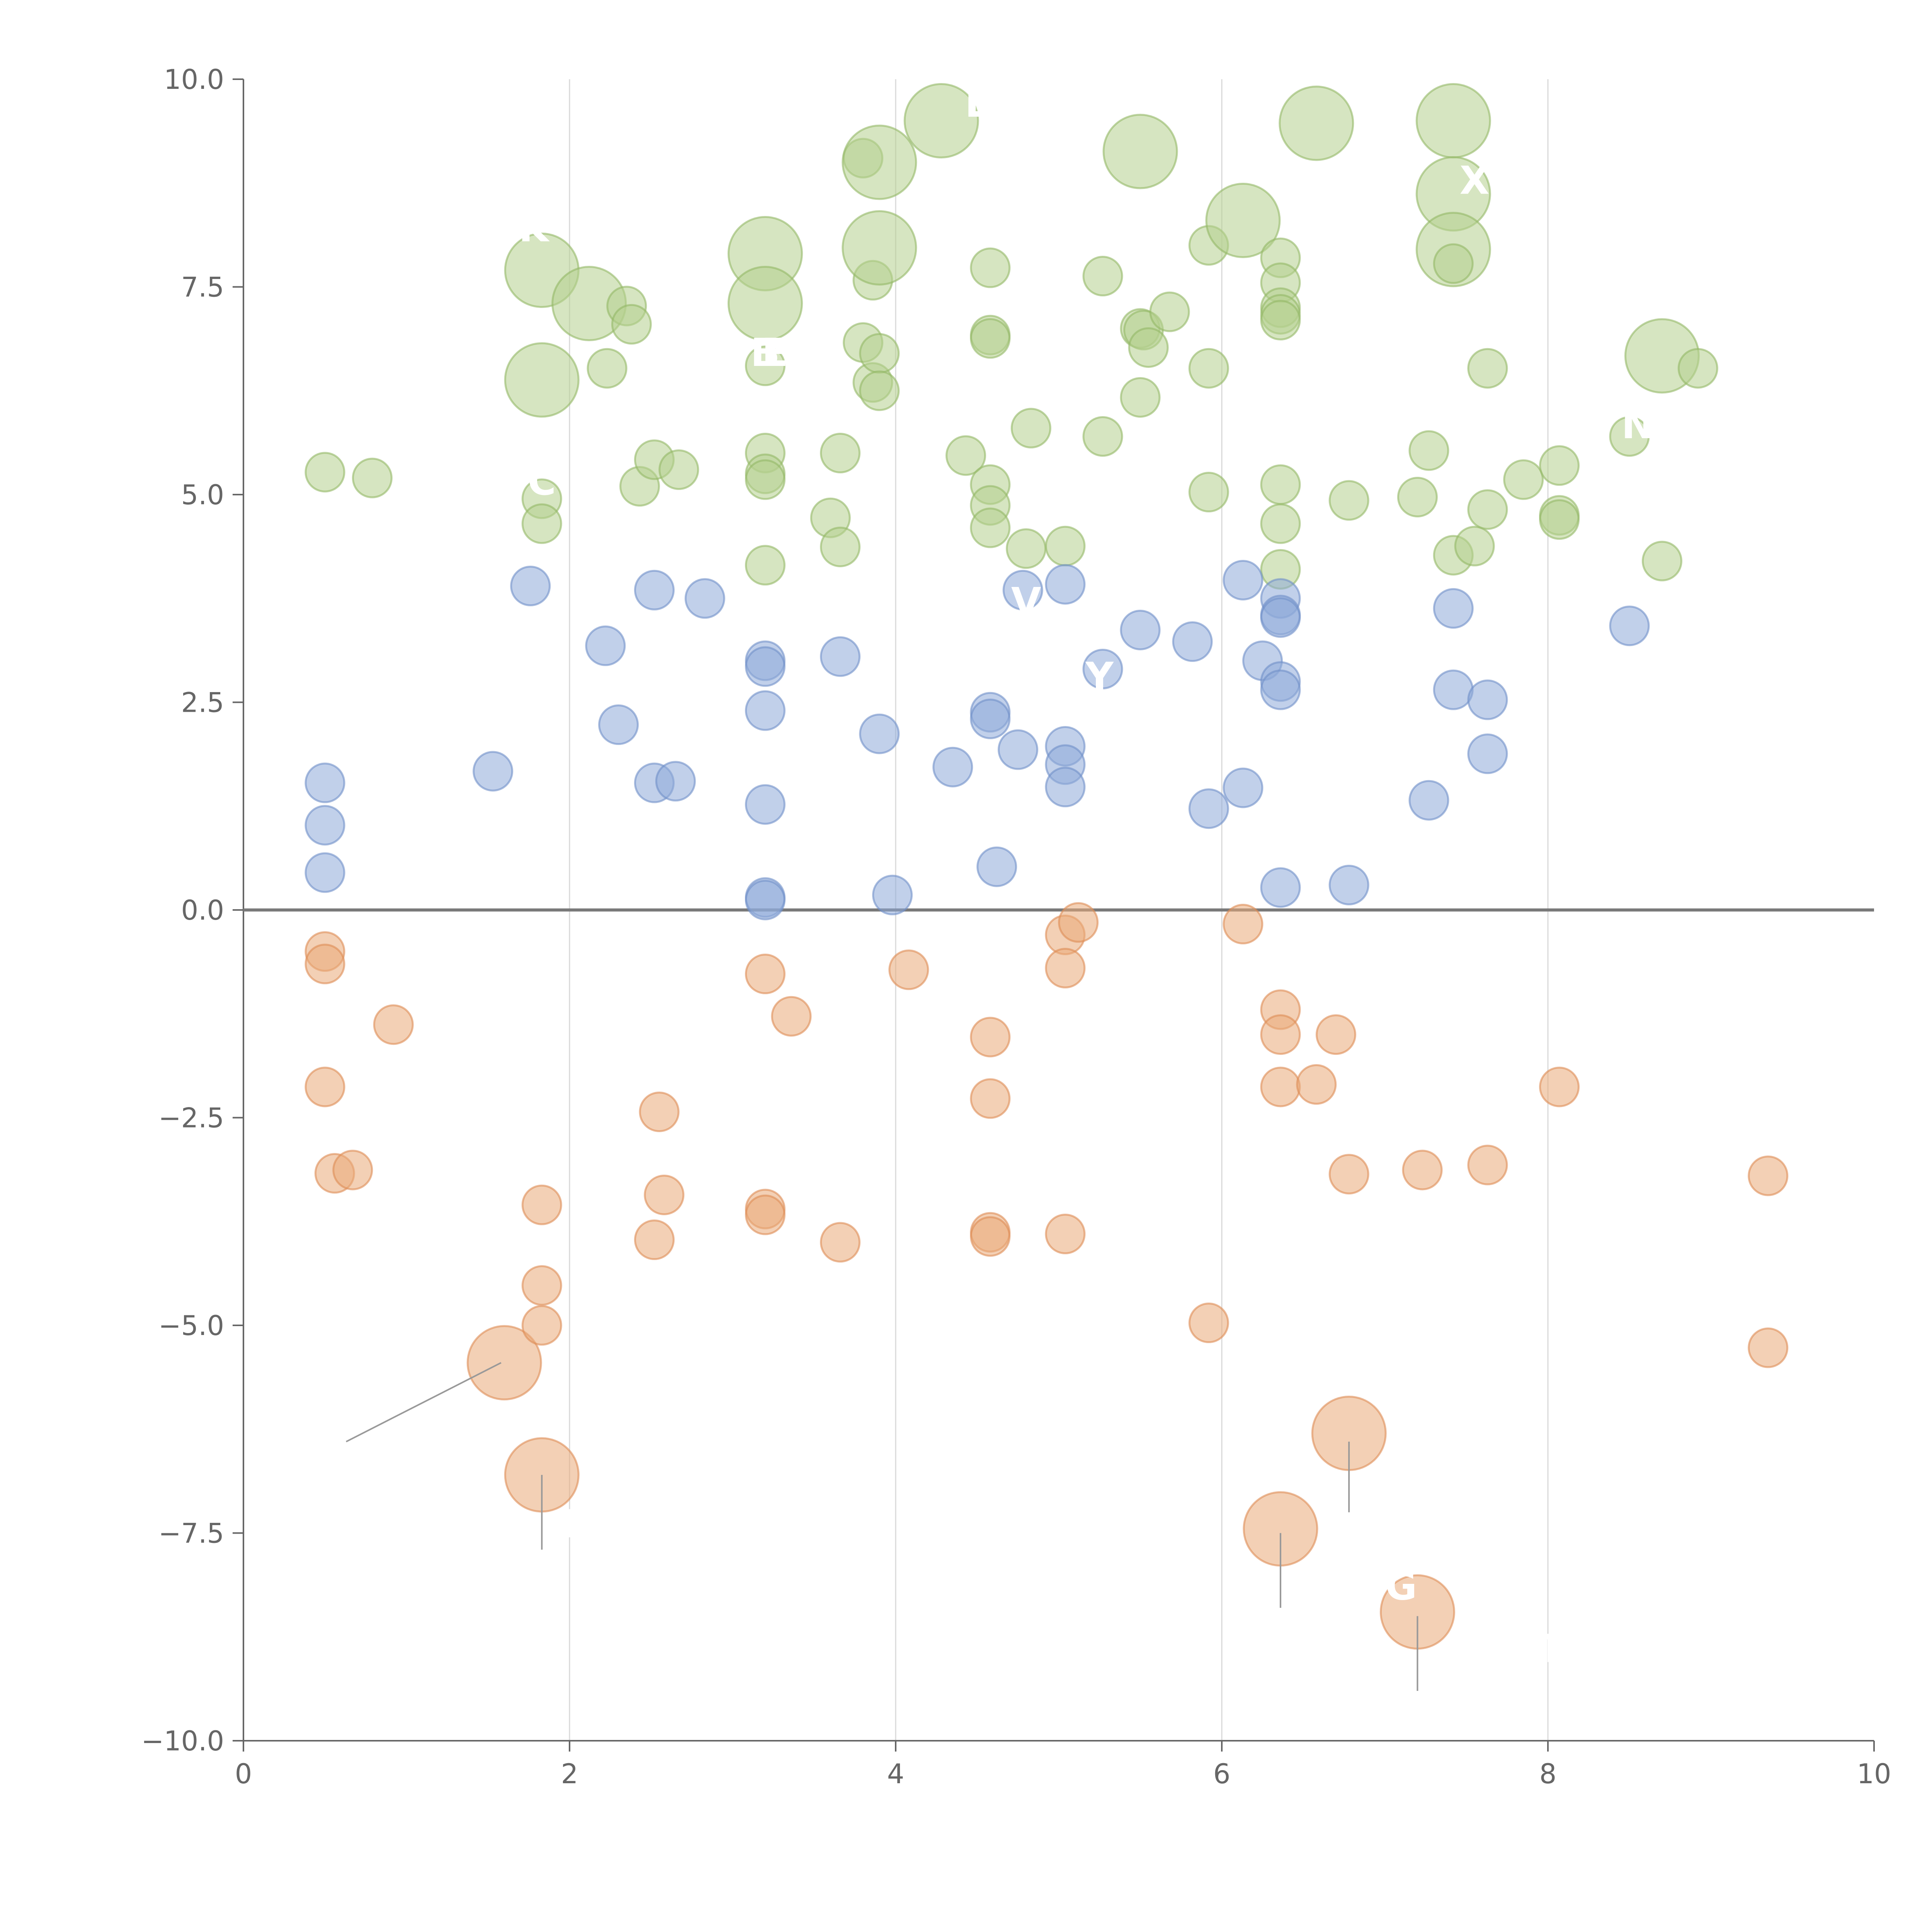  What do you see at coordinates (882, 1526) in the screenshot?
I see `leader-lines` at bounding box center [882, 1526].